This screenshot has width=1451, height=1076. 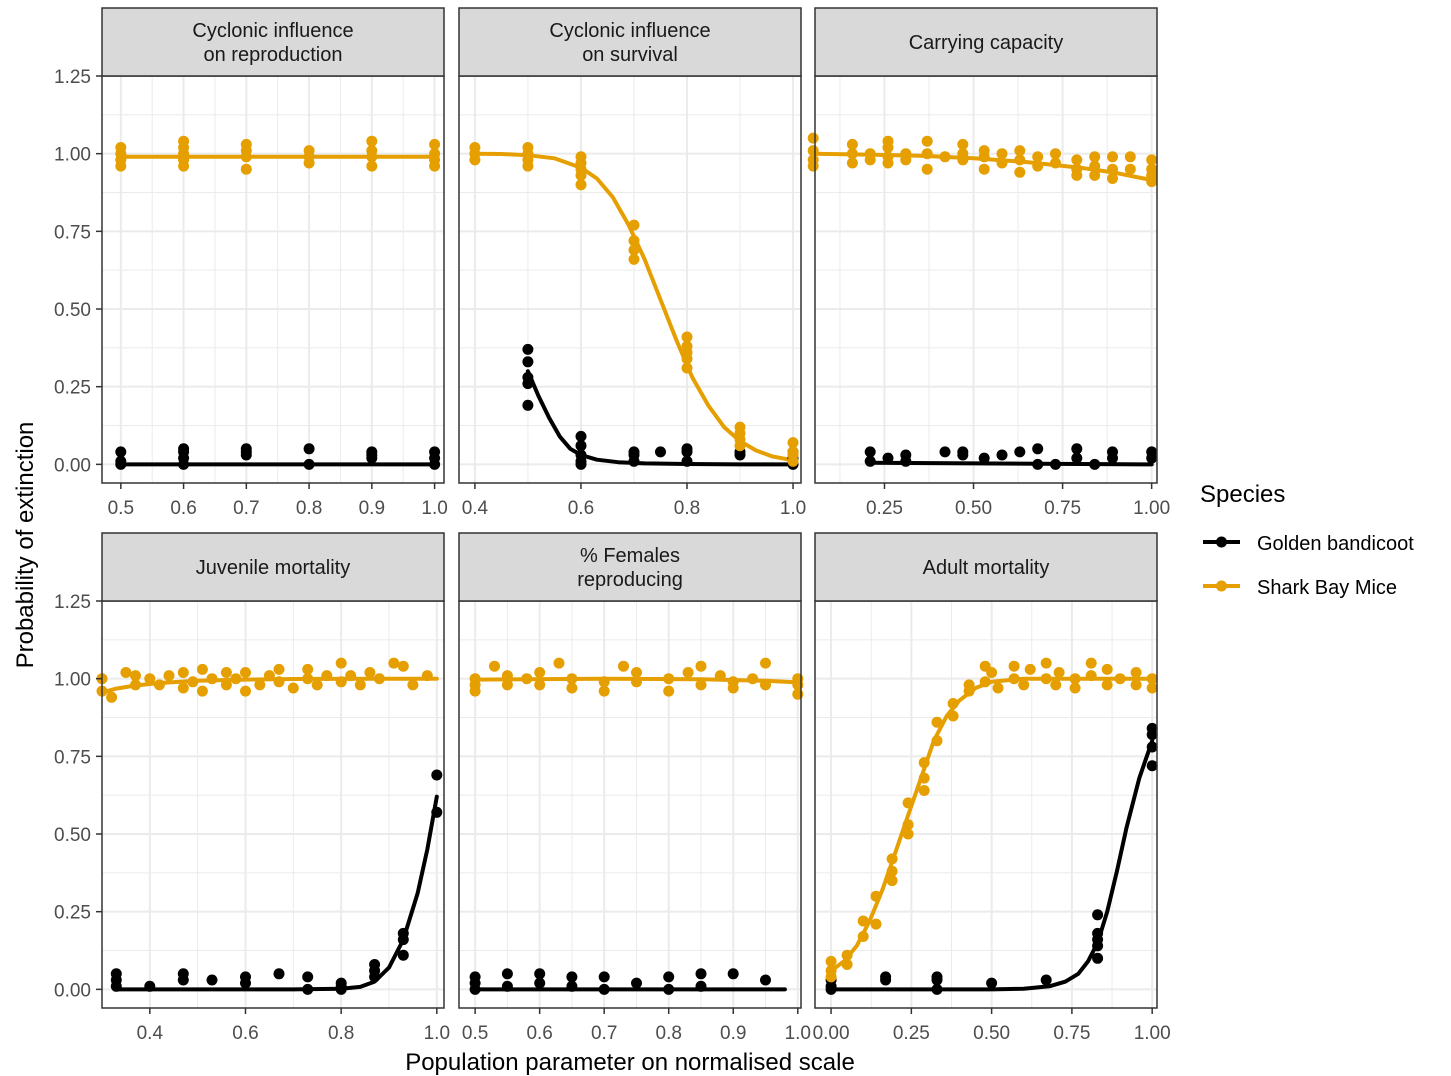 I want to click on legend-label-shark-bay-mice: Shark Bay Mice, so click(x=1327, y=588).